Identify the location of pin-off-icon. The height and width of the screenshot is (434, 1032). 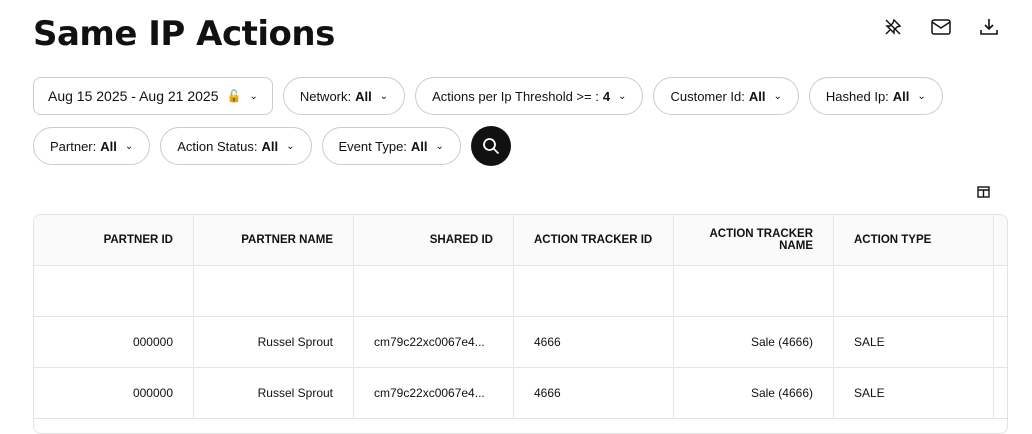
(893, 27).